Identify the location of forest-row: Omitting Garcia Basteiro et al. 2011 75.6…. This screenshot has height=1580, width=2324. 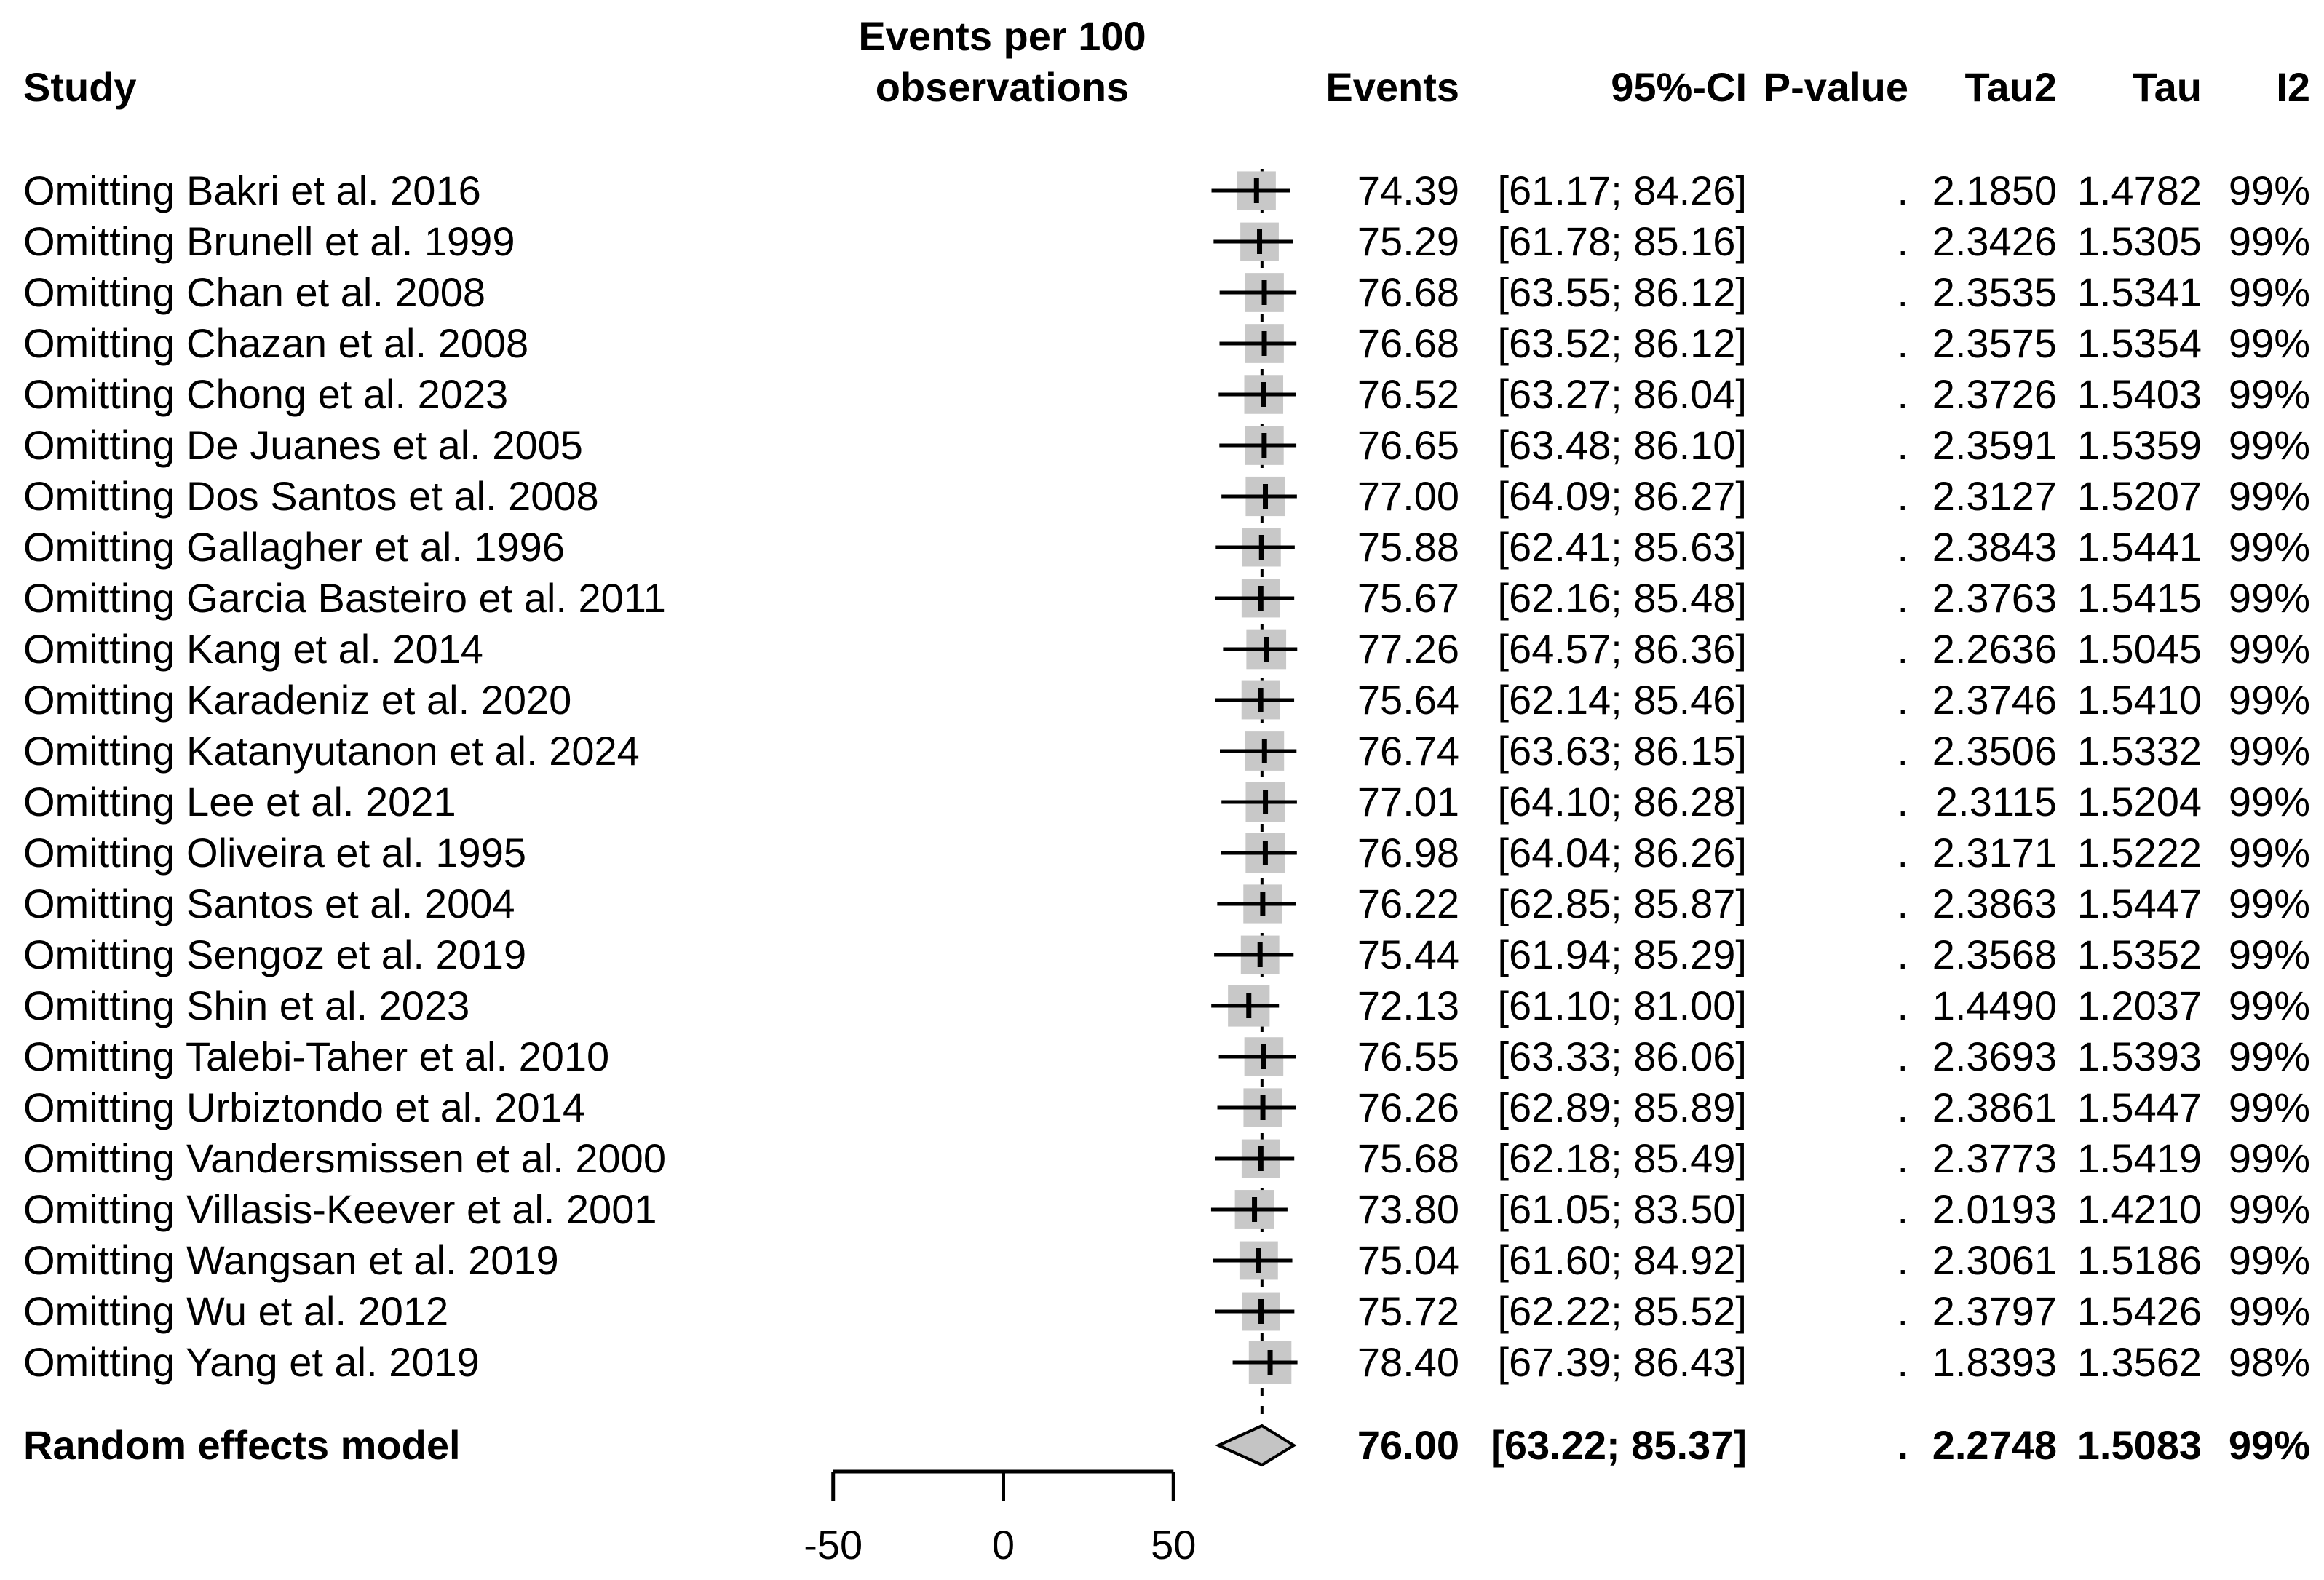
(1162, 598).